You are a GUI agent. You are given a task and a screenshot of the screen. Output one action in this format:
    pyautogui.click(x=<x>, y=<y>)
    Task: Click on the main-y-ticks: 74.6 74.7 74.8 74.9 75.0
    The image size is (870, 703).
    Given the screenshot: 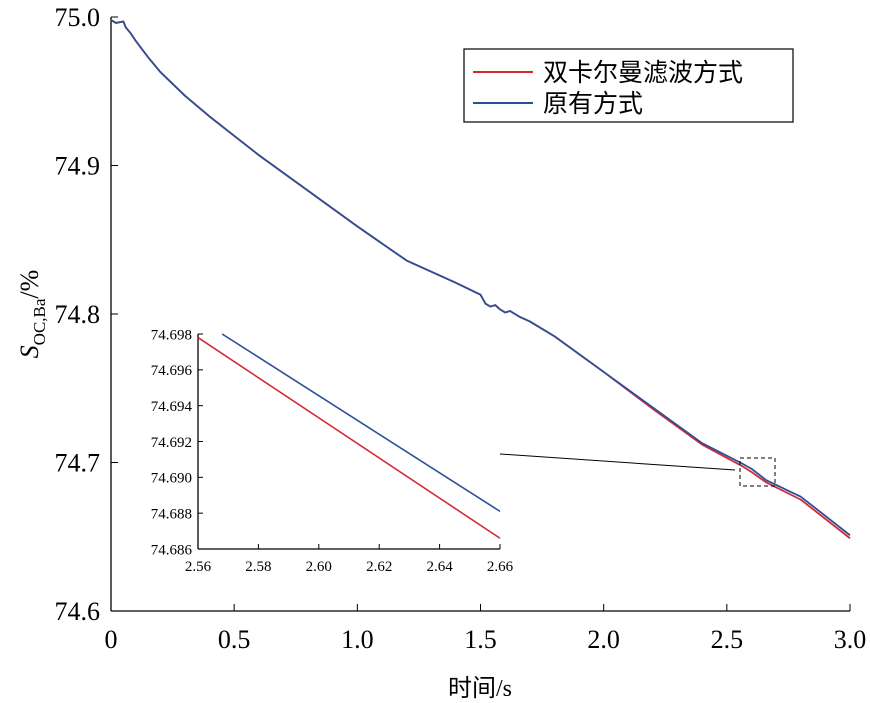 What is the action you would take?
    pyautogui.click(x=86, y=314)
    